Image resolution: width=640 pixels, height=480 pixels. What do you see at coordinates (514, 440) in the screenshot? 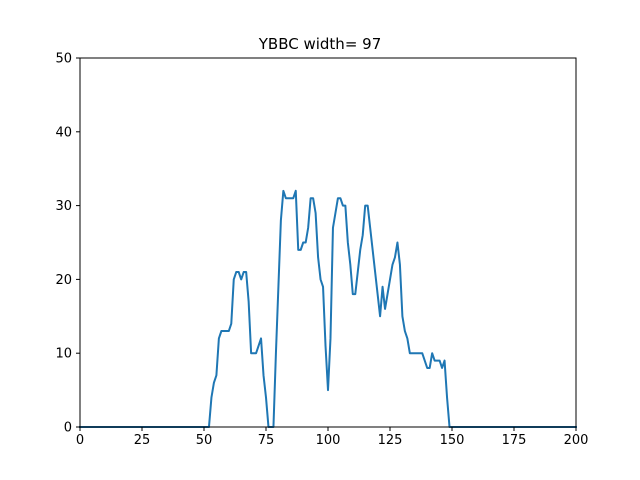
I see `x-tick-label: 175` at bounding box center [514, 440].